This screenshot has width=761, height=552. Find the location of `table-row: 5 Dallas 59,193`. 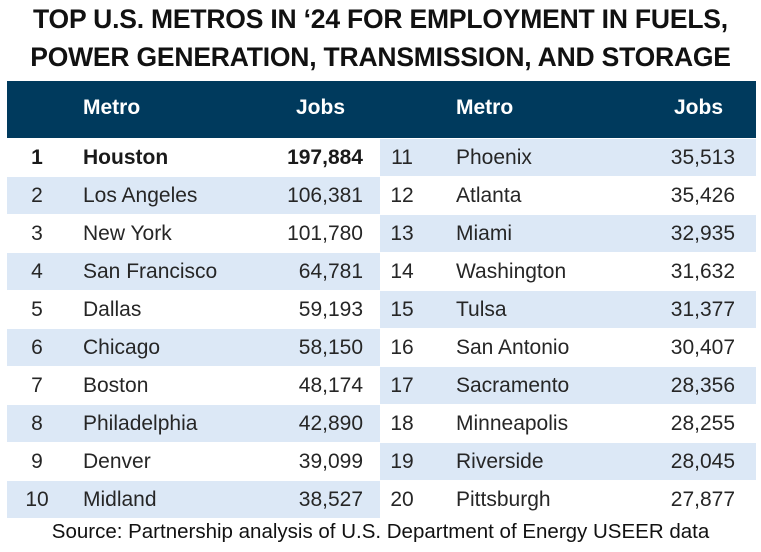

table-row: 5 Dallas 59,193 is located at coordinates (193, 309).